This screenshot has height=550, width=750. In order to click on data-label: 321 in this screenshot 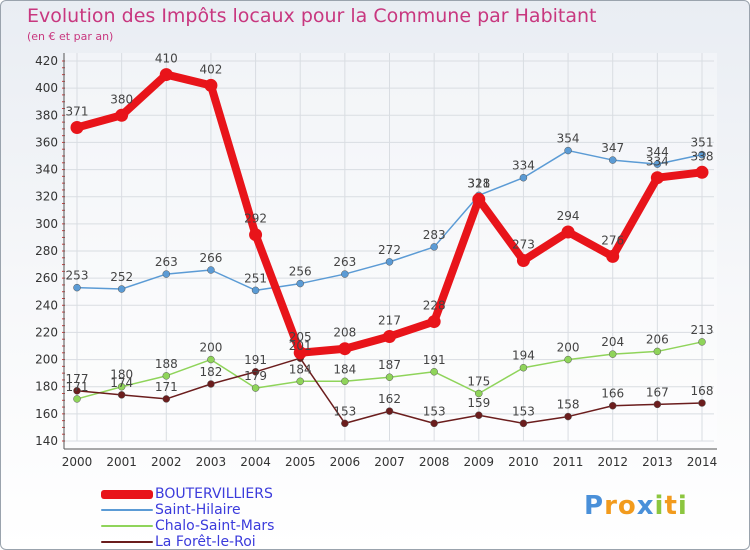, I will do `click(478, 183)`.